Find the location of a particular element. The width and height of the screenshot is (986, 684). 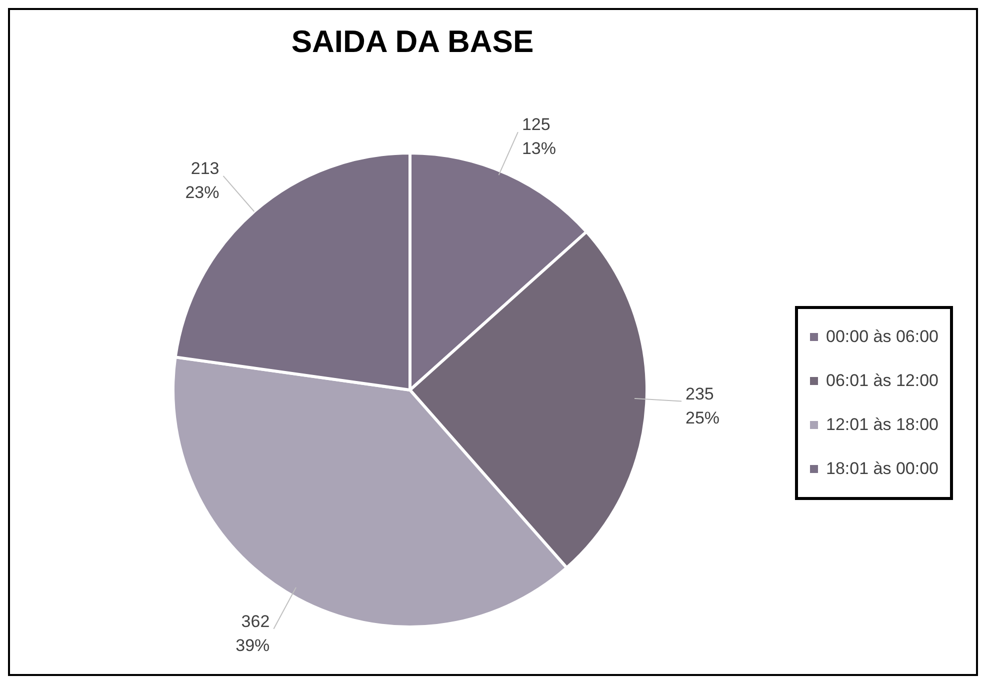

legend-label: 18:01 às 00:00 is located at coordinates (881, 469).